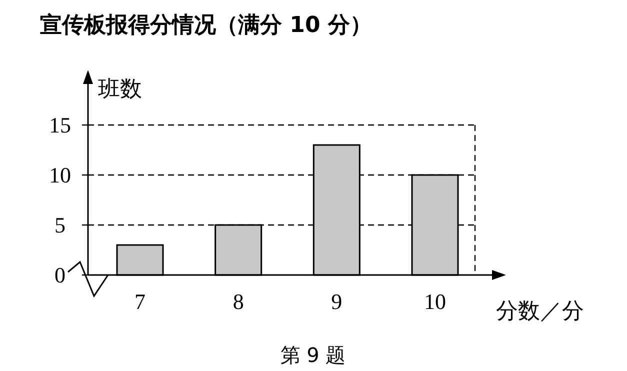  Describe the element at coordinates (140, 301) in the screenshot. I see `x-tick-label: 7` at that location.